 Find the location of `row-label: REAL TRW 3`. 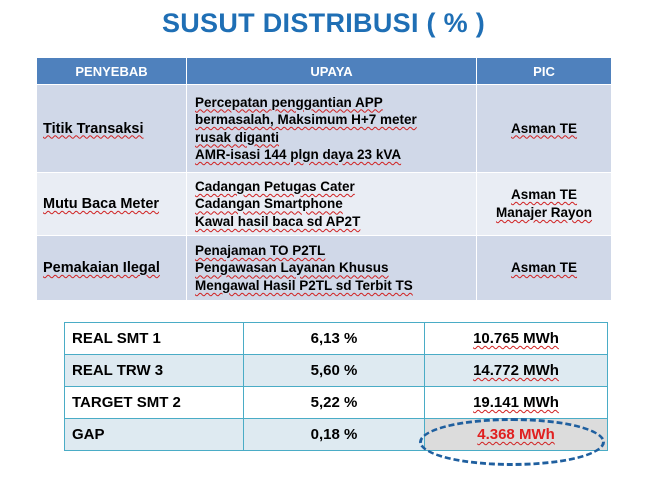

row-label: REAL TRW 3 is located at coordinates (154, 370).